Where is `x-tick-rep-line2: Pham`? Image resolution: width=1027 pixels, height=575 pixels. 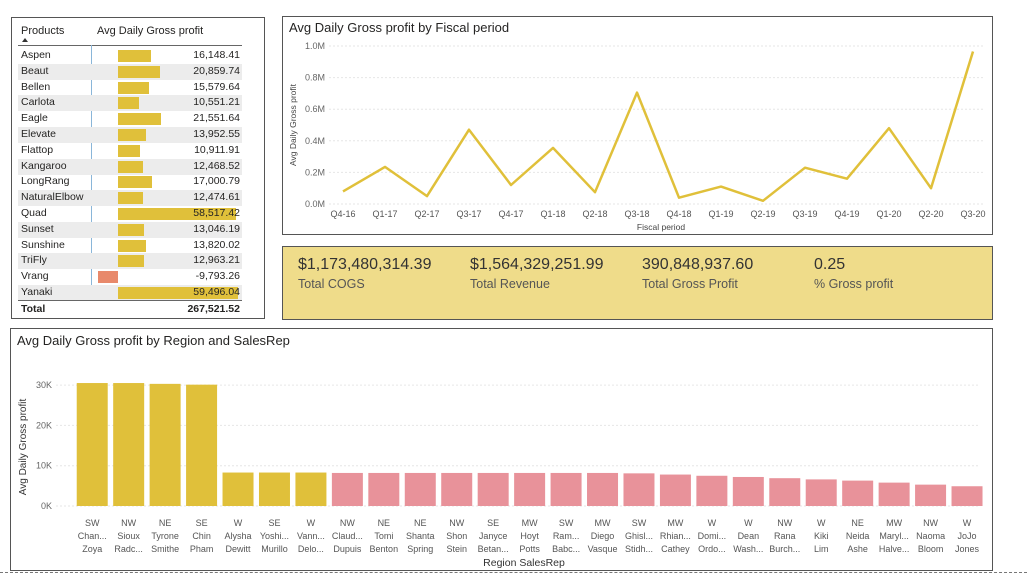
x-tick-rep-line2: Pham is located at coordinates (202, 549).